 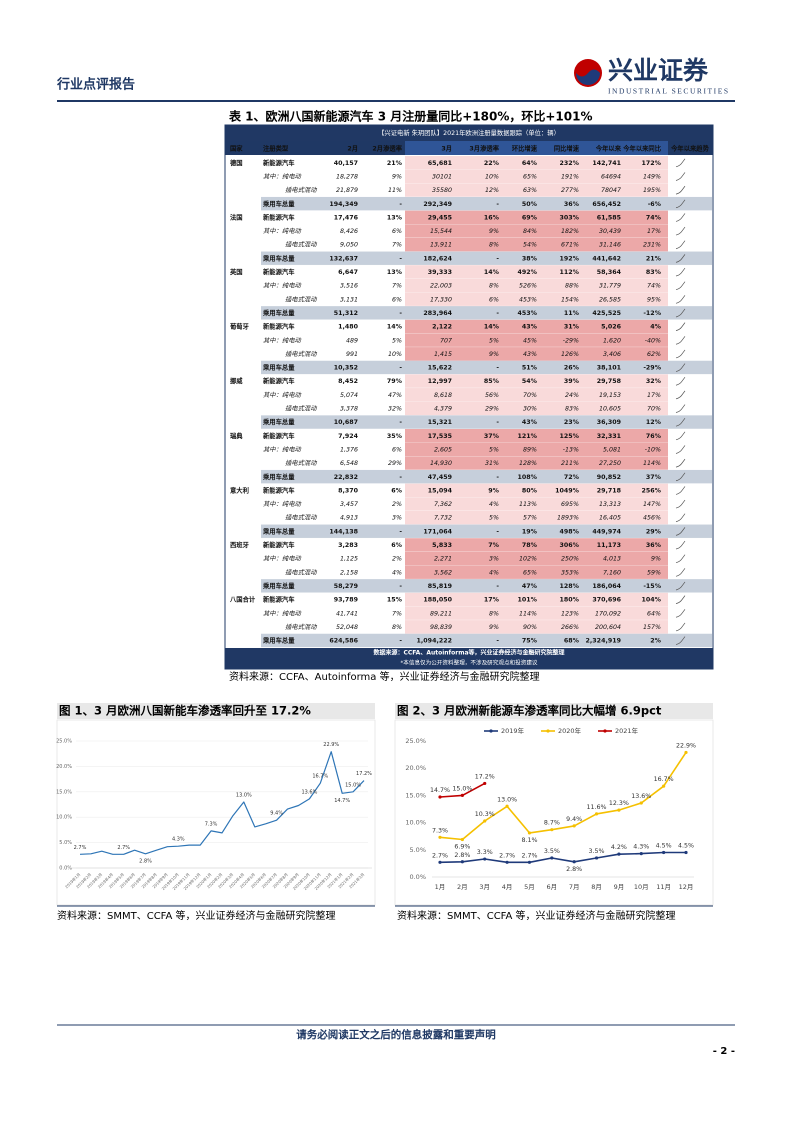 I want to click on cell: 707, so click(x=446, y=340).